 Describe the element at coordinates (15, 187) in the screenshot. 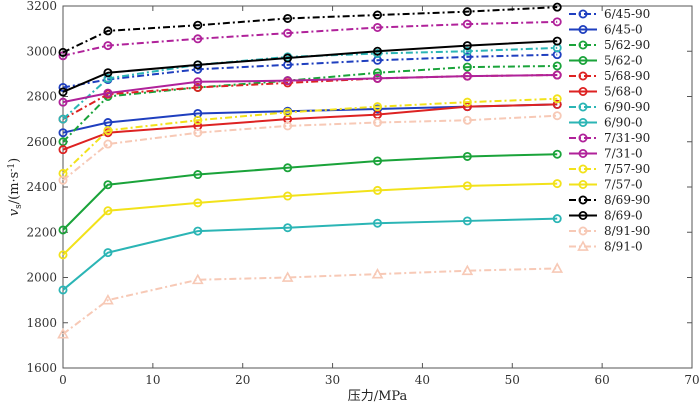

I see `y-axis-title: vs/(m·s-1)` at that location.